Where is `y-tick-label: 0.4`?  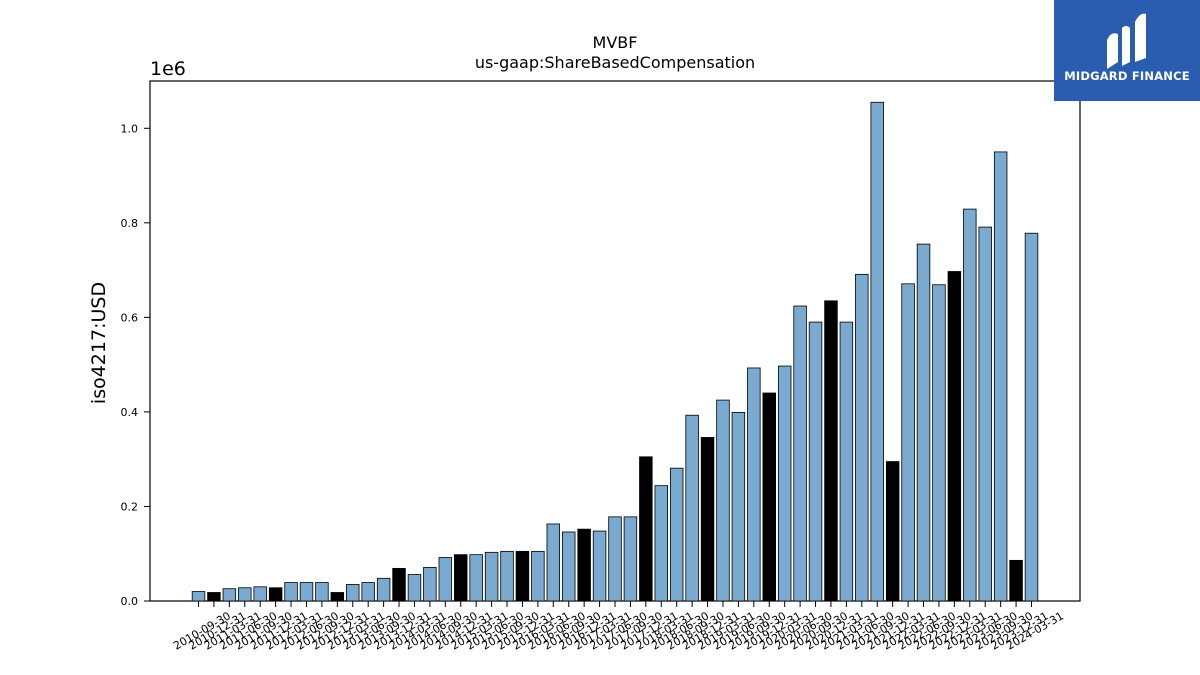 y-tick-label: 0.4 is located at coordinates (130, 412).